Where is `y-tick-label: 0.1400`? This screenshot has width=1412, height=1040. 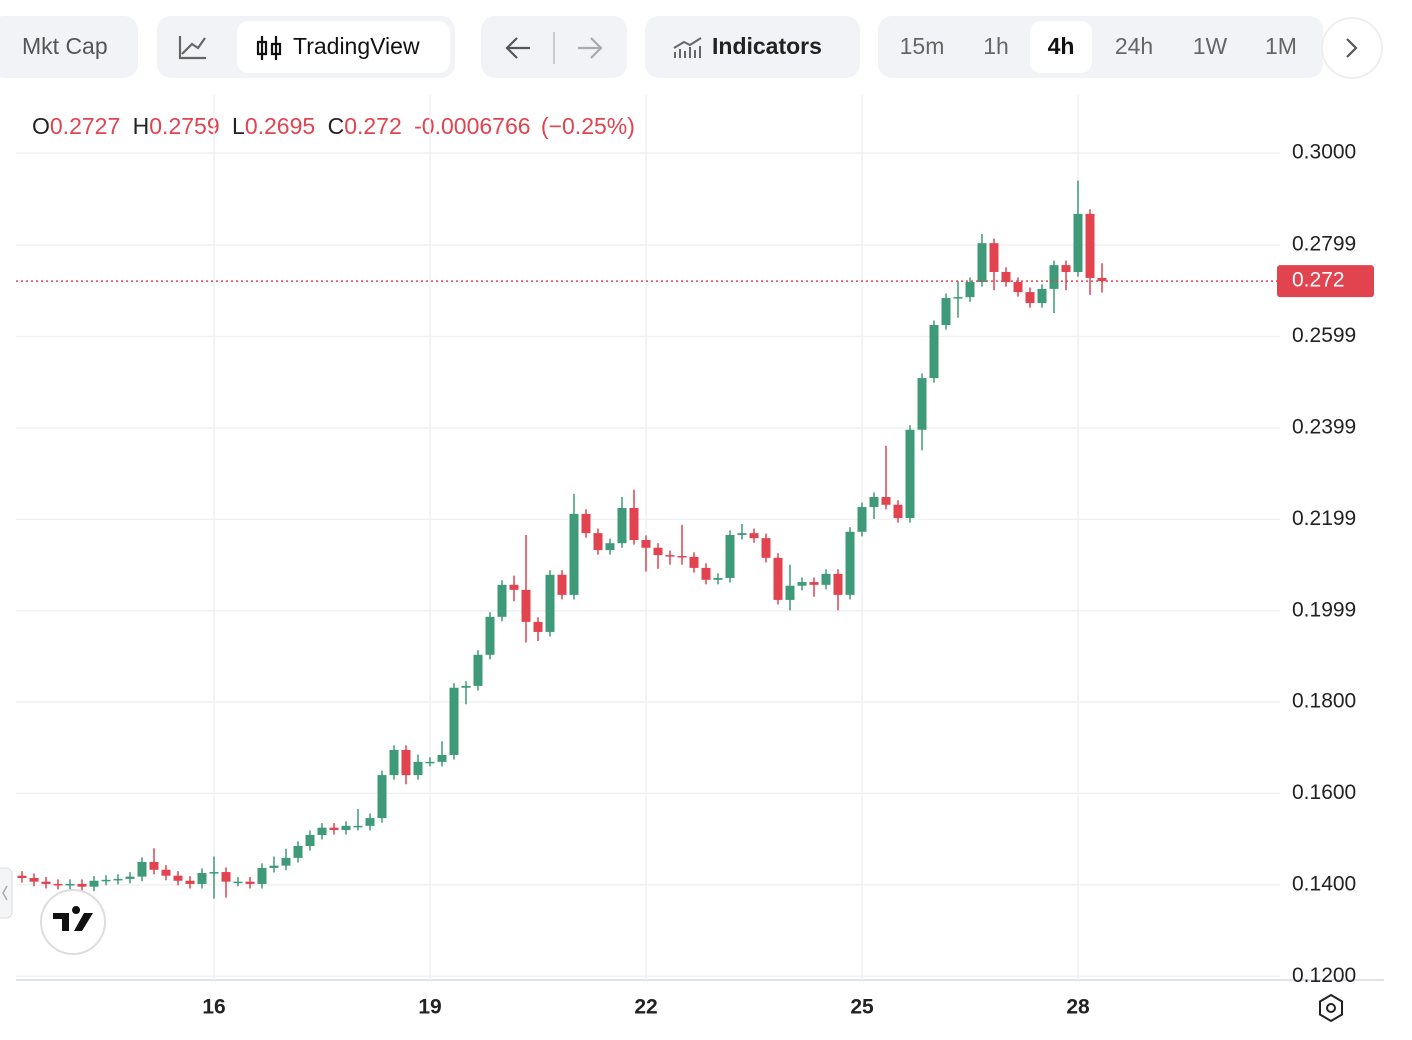 y-tick-label: 0.1400 is located at coordinates (1324, 883).